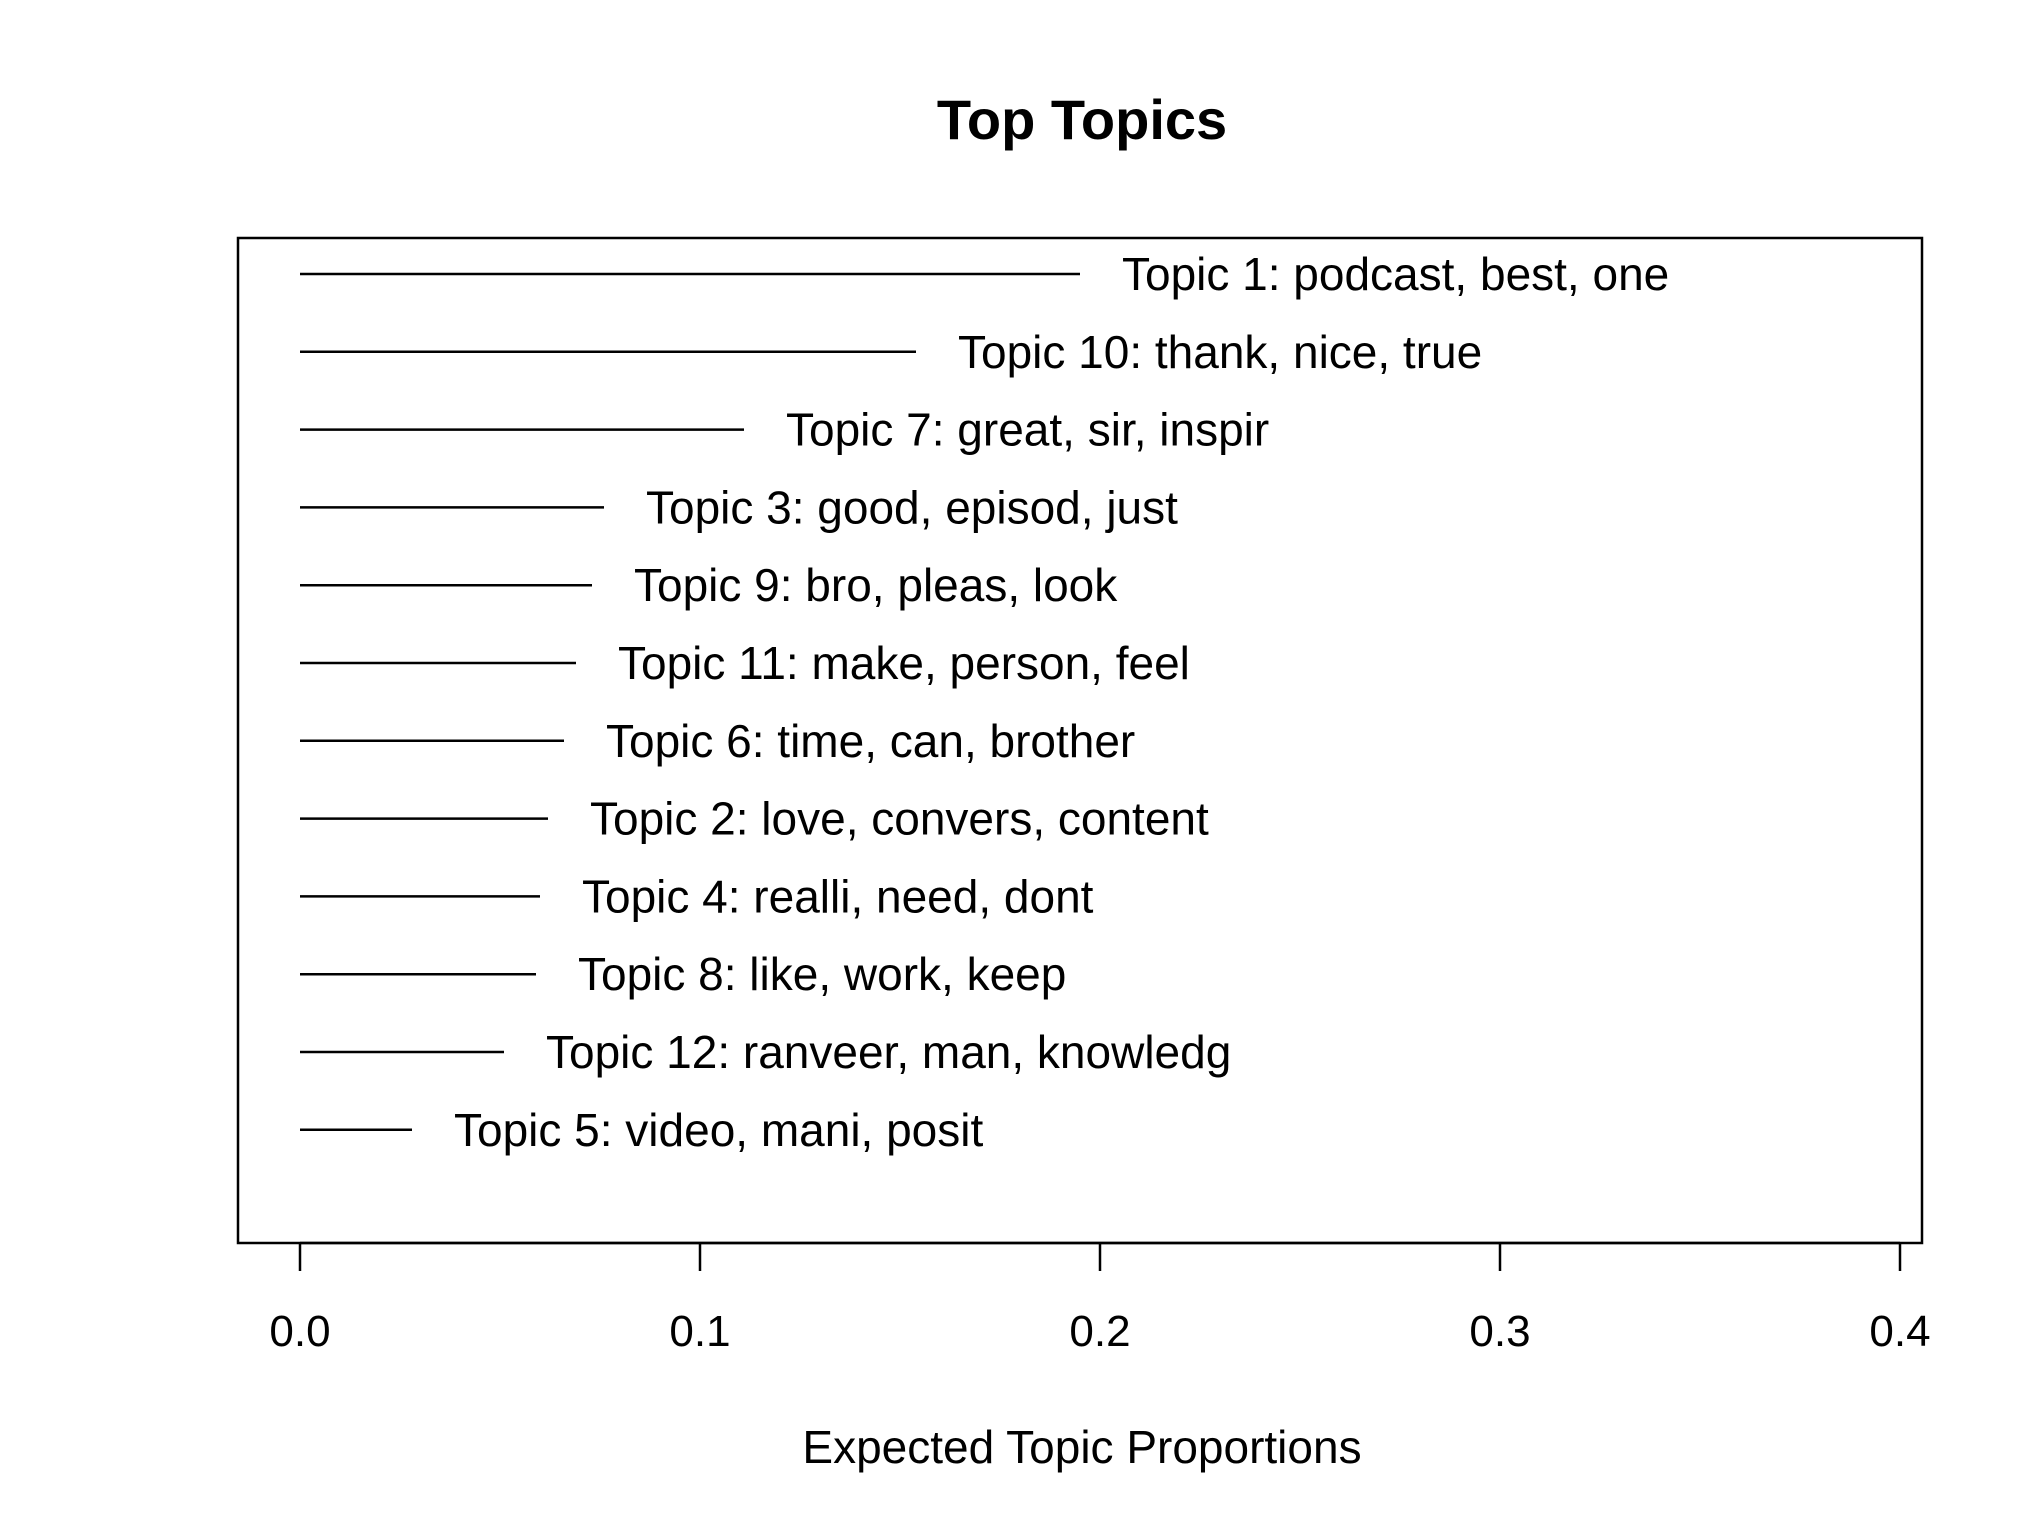 The image size is (2031, 1530). What do you see at coordinates (876, 585) in the screenshot?
I see `topic-label: Topic 9: bro, pleas, look` at bounding box center [876, 585].